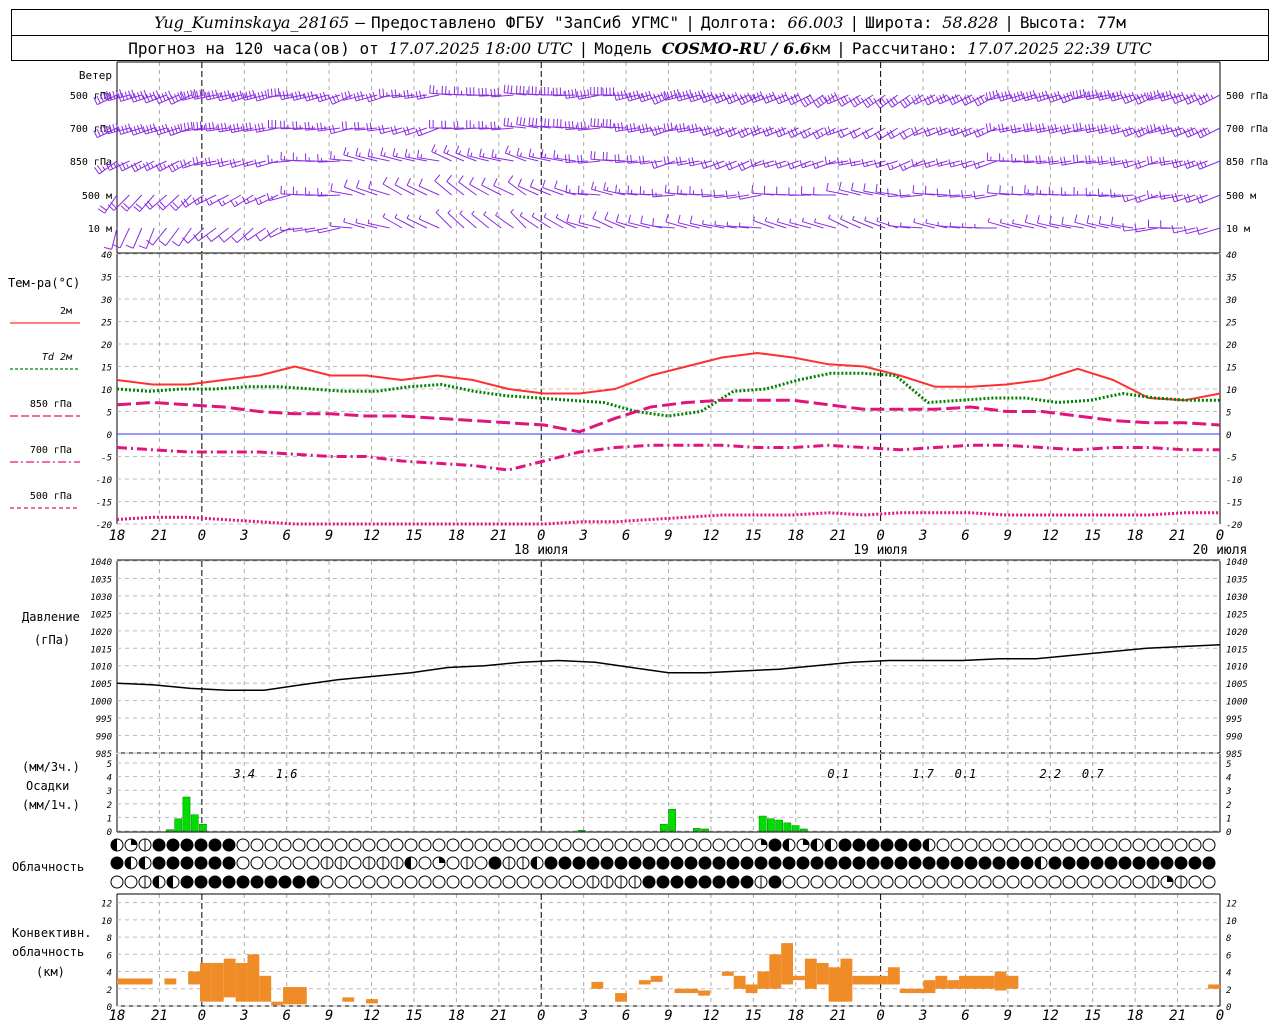 The image size is (1280, 1024). What do you see at coordinates (1092, 1016) in the screenshot?
I see `hour-tick-label: 15` at bounding box center [1092, 1016].